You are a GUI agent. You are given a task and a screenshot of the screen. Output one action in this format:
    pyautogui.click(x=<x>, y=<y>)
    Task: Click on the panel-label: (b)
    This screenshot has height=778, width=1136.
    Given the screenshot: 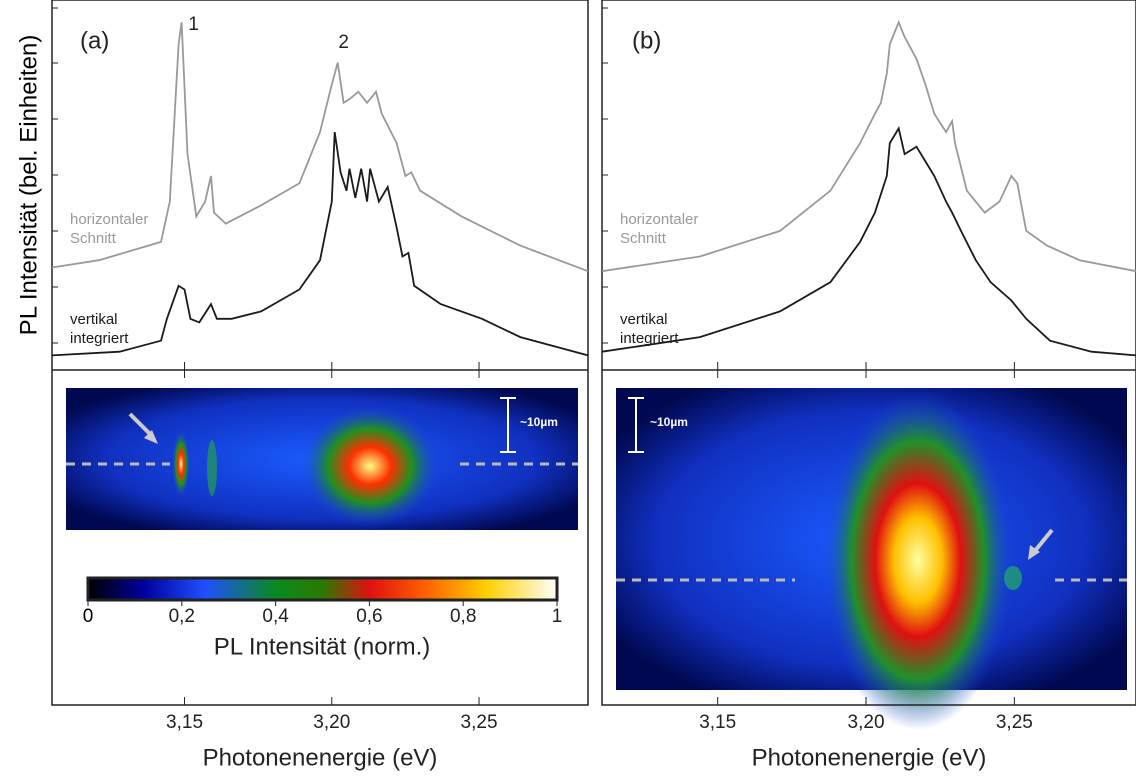 What is the action you would take?
    pyautogui.click(x=646, y=40)
    